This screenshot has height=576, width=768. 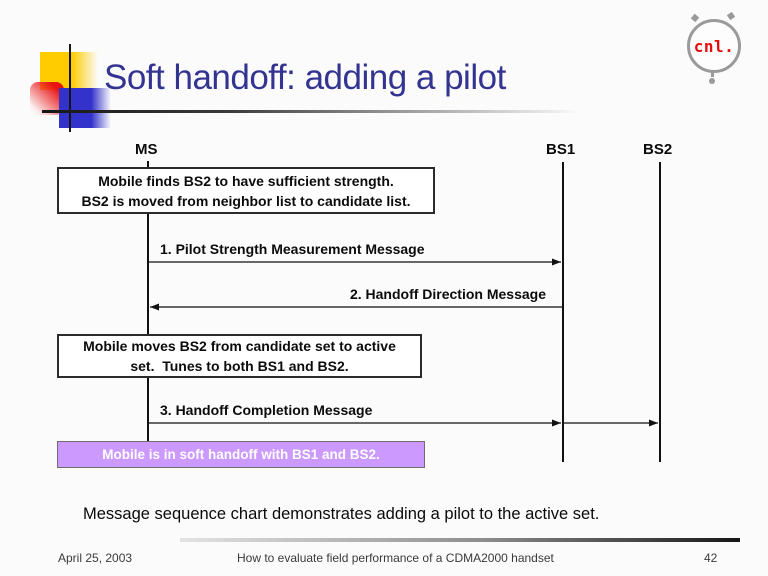 What do you see at coordinates (239, 366) in the screenshot?
I see `note-line: set. Tunes to both BS1 and BS2.` at bounding box center [239, 366].